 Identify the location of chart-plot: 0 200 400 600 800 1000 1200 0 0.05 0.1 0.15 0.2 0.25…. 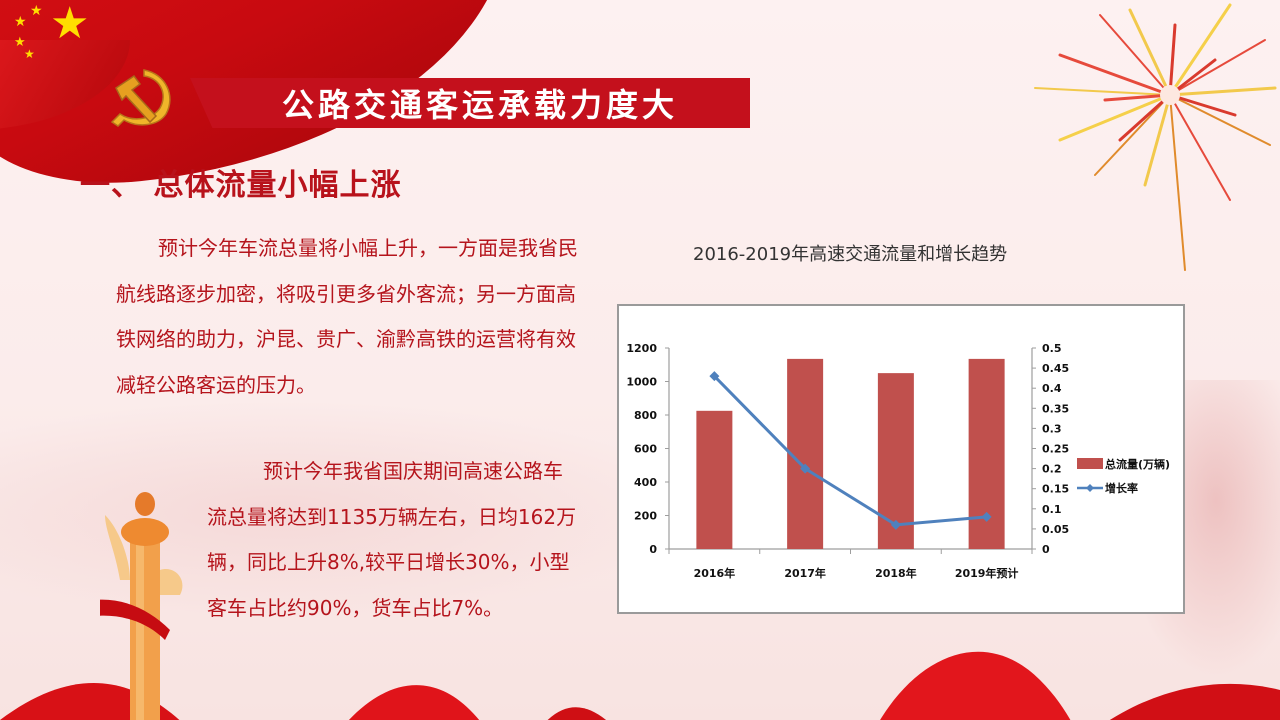
(898, 461).